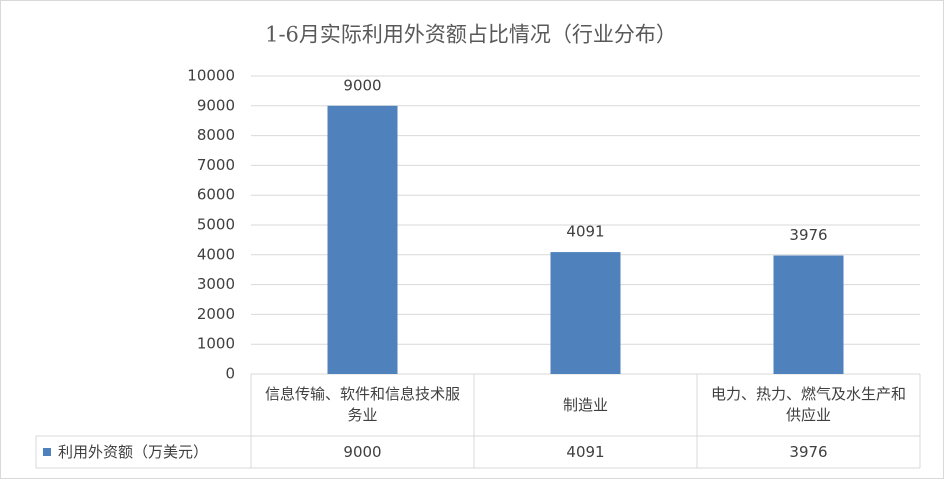 This screenshot has height=479, width=944. Describe the element at coordinates (808, 235) in the screenshot. I see `data-label: 3976` at that location.